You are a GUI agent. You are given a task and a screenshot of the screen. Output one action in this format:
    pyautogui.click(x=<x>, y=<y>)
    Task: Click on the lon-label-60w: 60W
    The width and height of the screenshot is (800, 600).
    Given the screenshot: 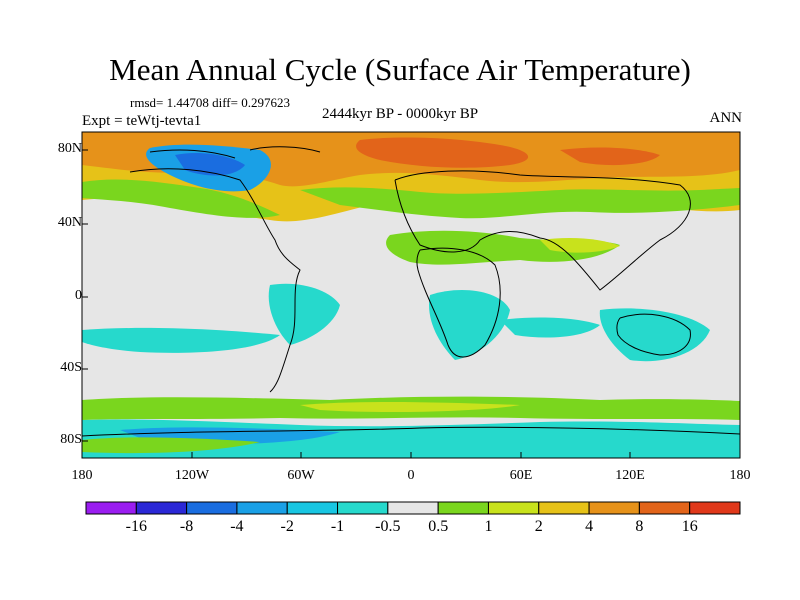 What is the action you would take?
    pyautogui.click(x=301, y=475)
    